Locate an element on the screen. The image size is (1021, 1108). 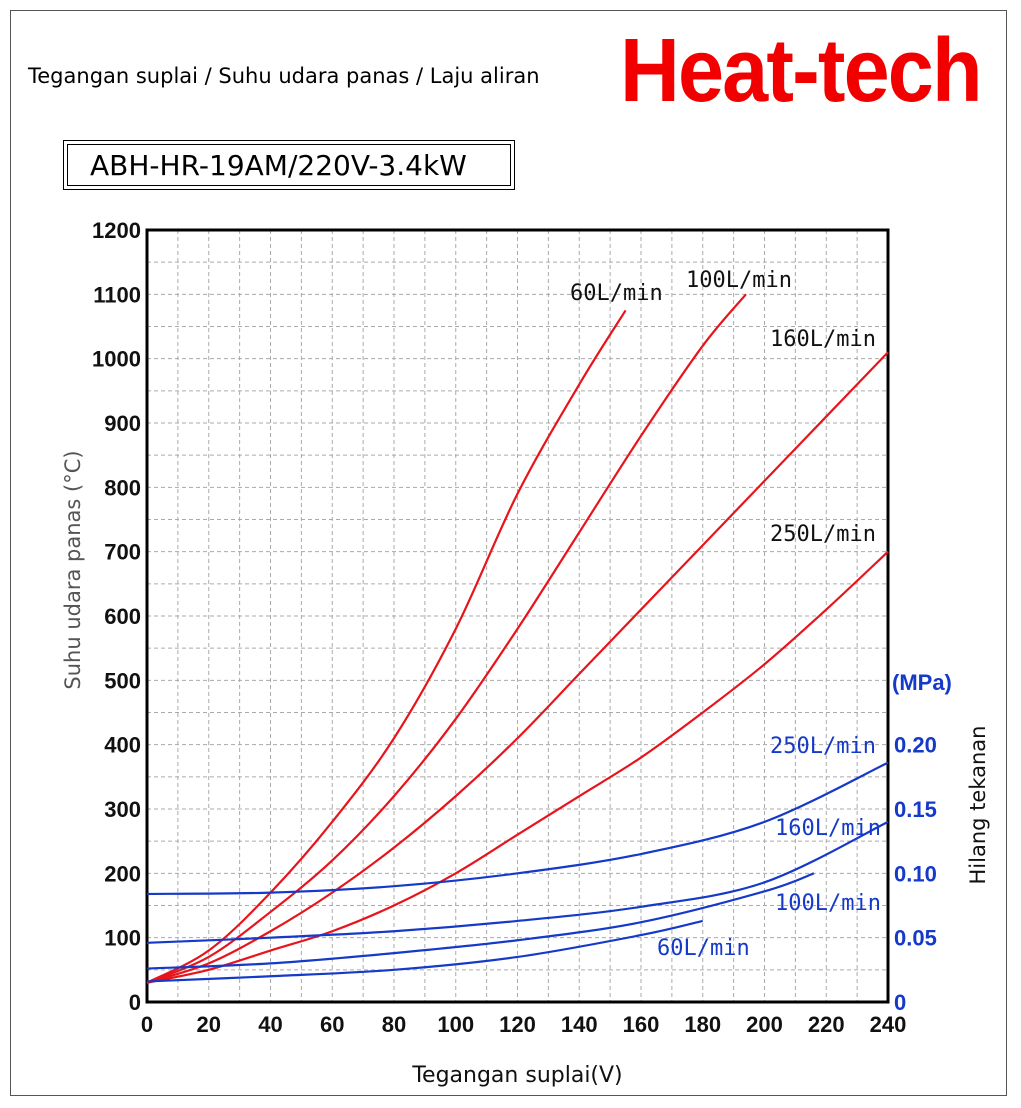
x-tick-label: 80 is located at coordinates (394, 1024).